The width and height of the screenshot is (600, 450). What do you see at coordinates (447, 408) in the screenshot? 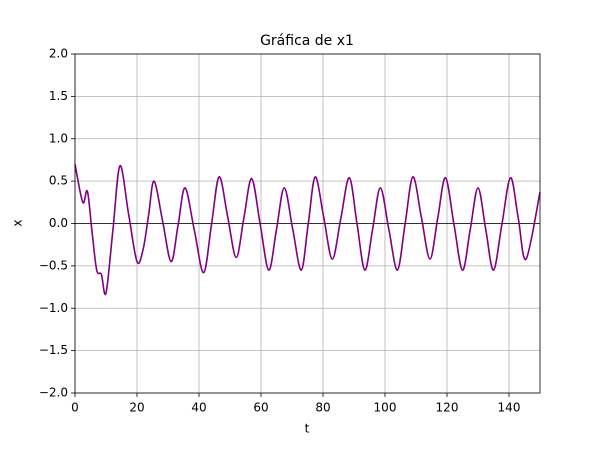
I see `x-tick-label: 120` at bounding box center [447, 408].